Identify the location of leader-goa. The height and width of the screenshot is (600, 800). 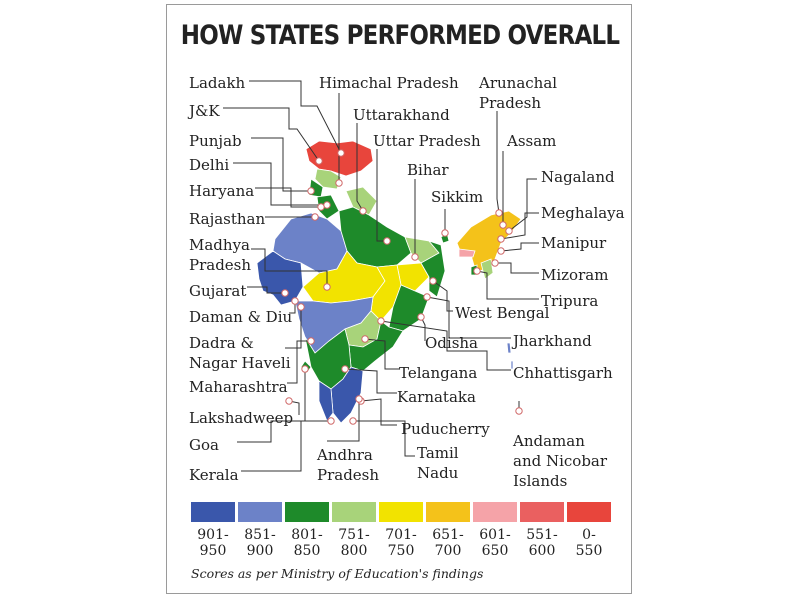
(271, 406).